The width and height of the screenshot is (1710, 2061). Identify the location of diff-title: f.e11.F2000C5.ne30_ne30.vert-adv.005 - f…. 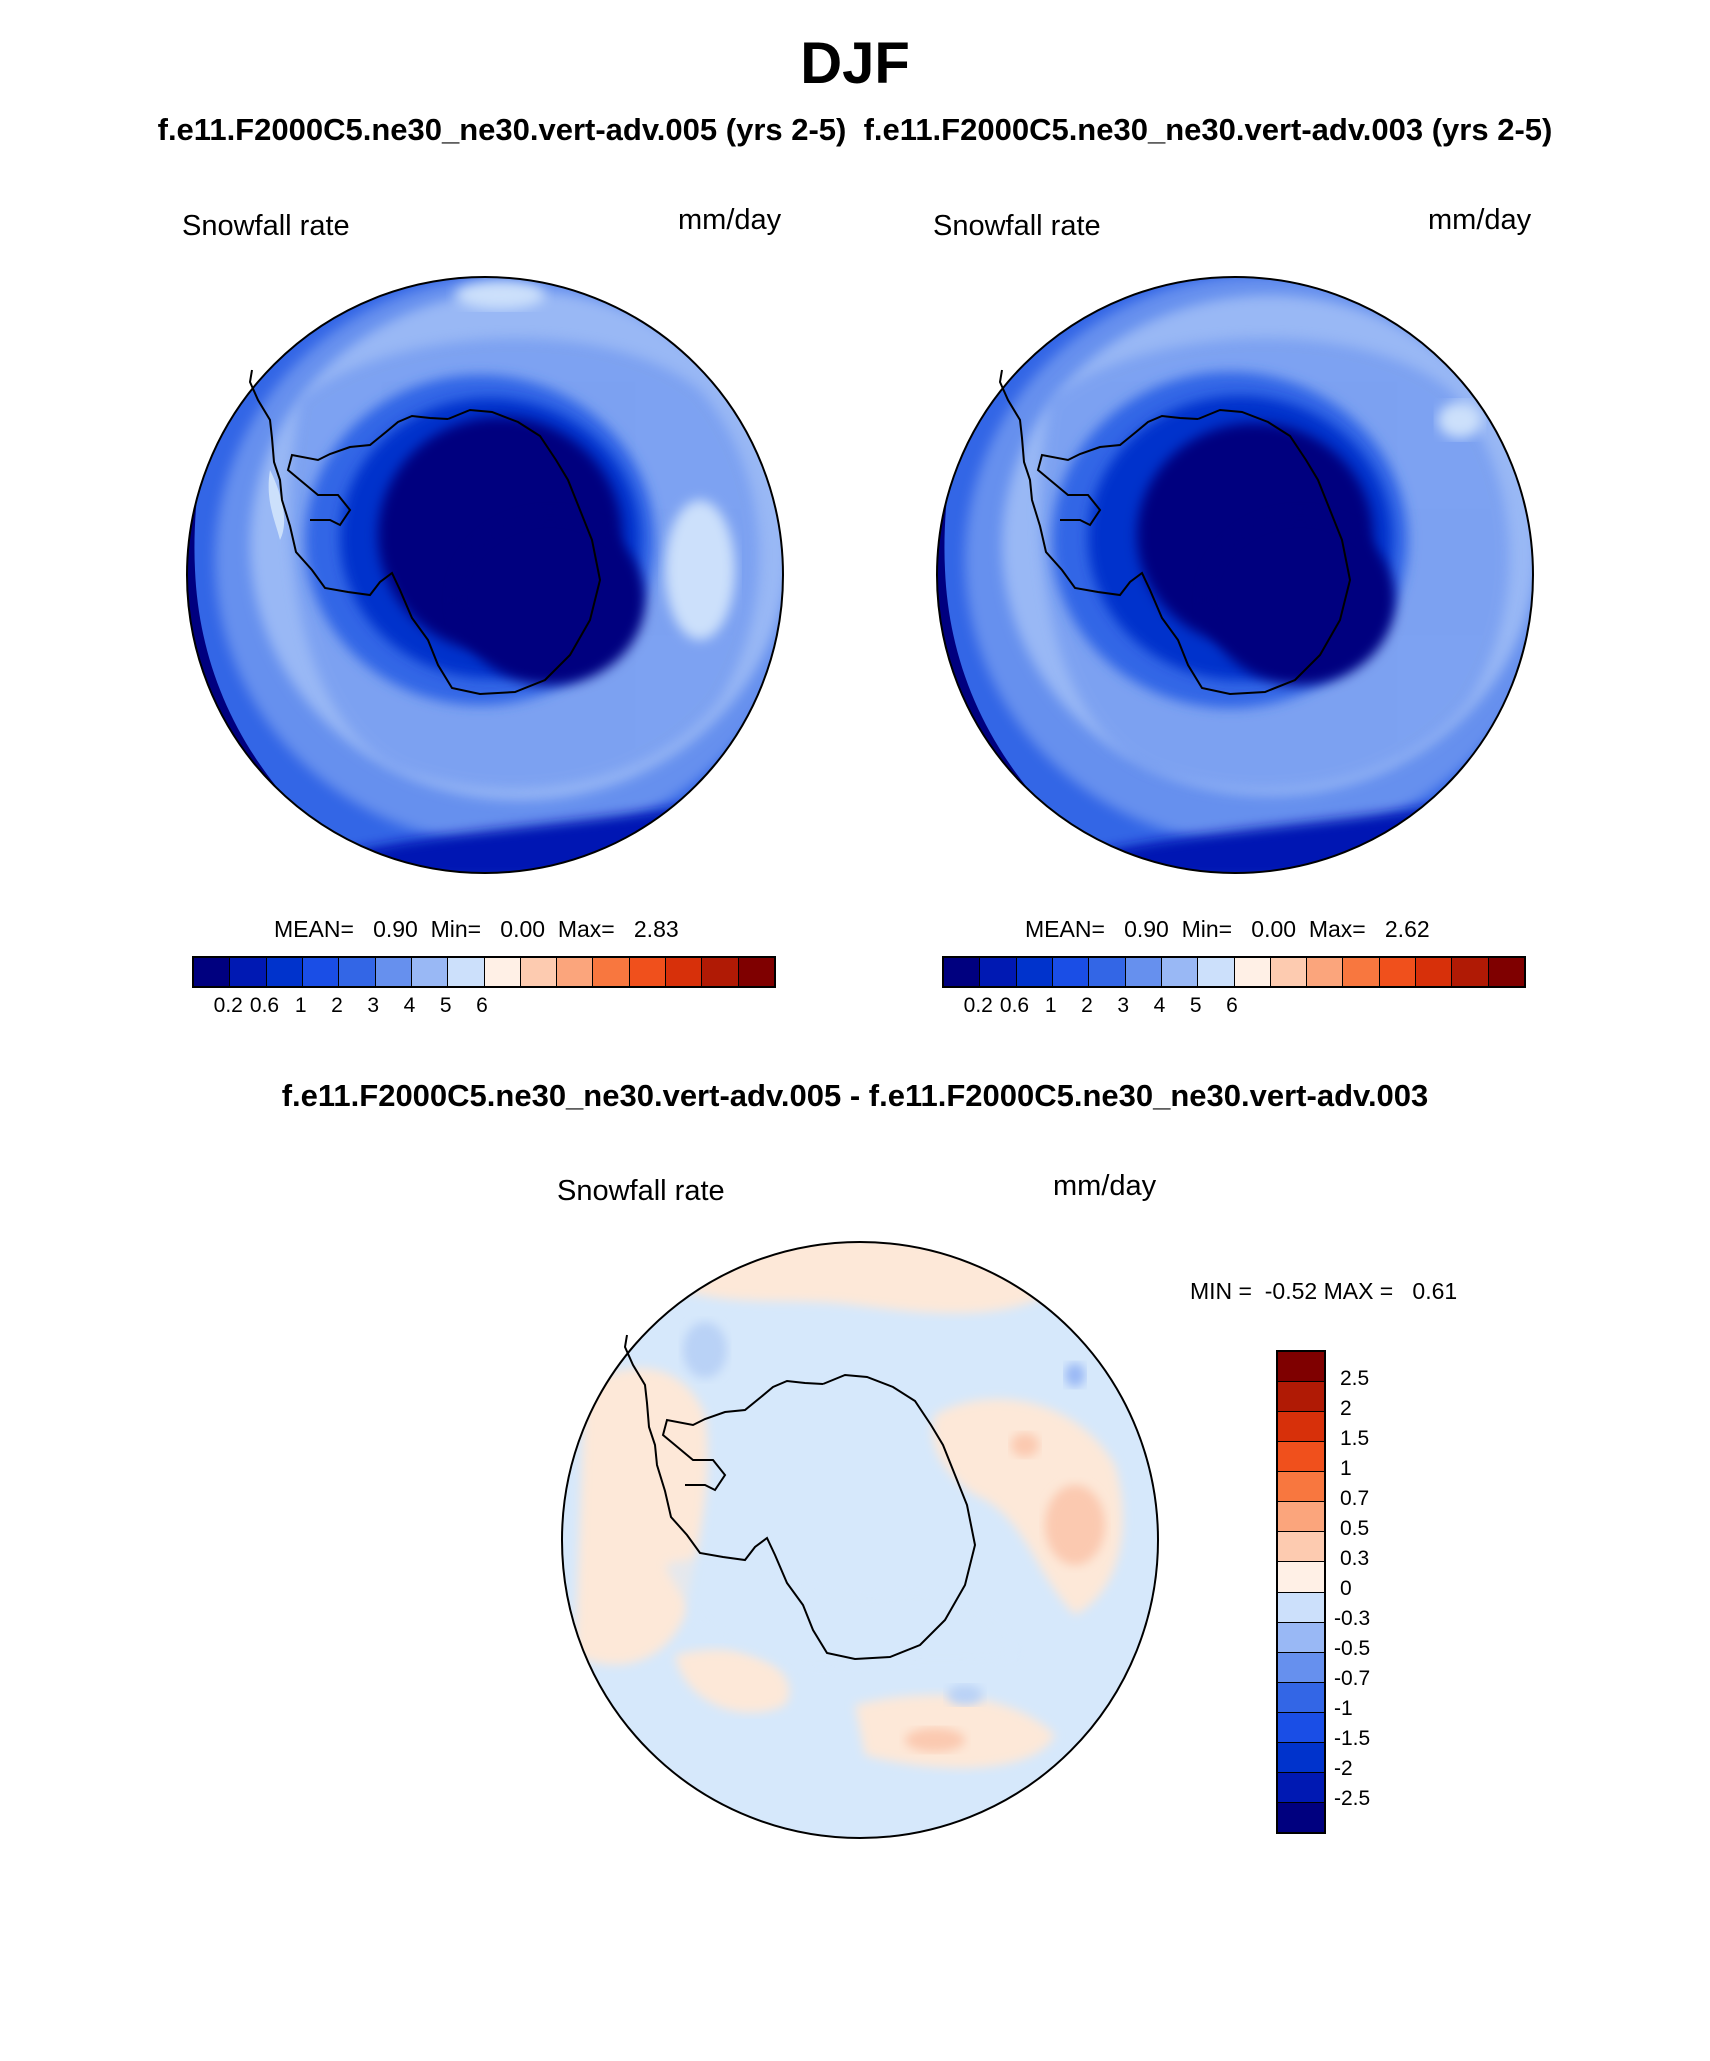
(855, 1095).